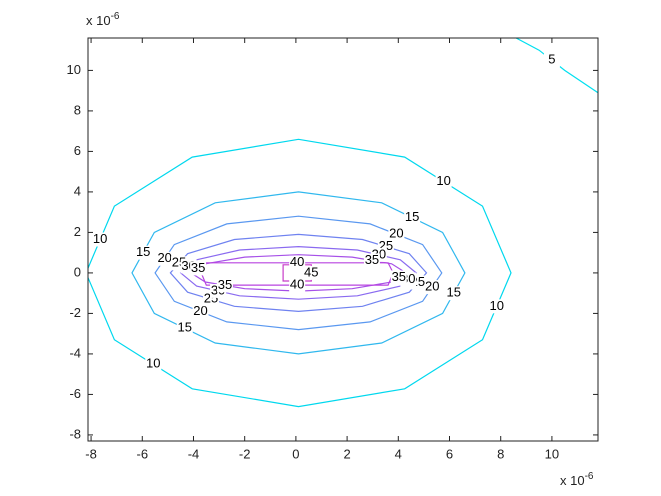  I want to click on x-multiplier-exponent: -6, so click(589, 476).